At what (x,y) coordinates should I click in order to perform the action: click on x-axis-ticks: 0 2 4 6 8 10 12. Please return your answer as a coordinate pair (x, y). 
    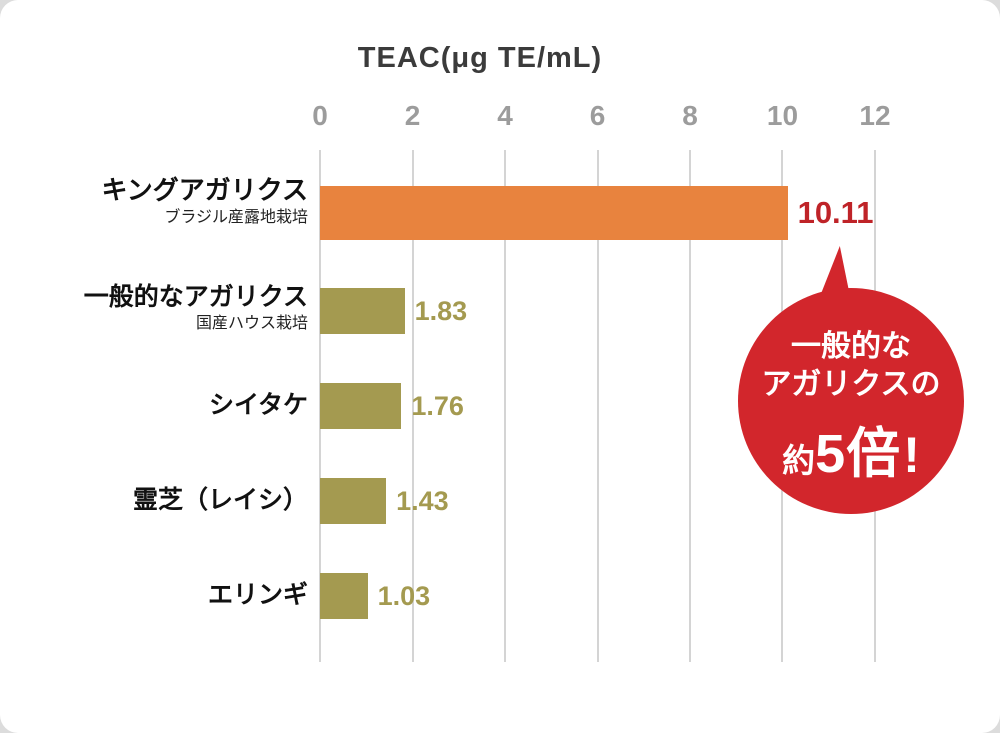
    Looking at the image, I should click on (601, 120).